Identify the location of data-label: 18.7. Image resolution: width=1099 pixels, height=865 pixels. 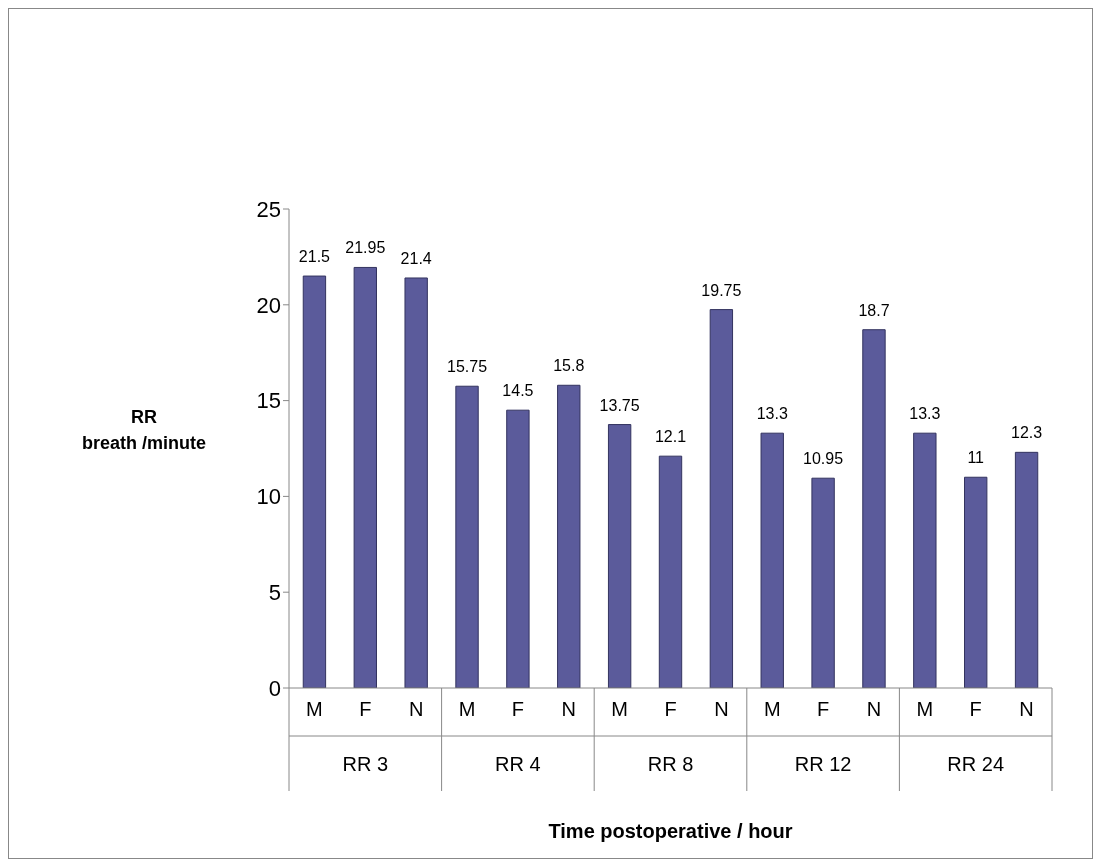
(874, 310).